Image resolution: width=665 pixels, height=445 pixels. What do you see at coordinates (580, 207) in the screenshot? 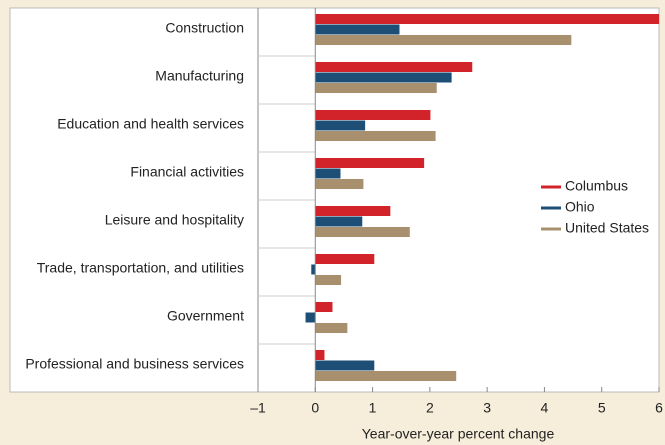
I see `legend-label: Ohio` at bounding box center [580, 207].